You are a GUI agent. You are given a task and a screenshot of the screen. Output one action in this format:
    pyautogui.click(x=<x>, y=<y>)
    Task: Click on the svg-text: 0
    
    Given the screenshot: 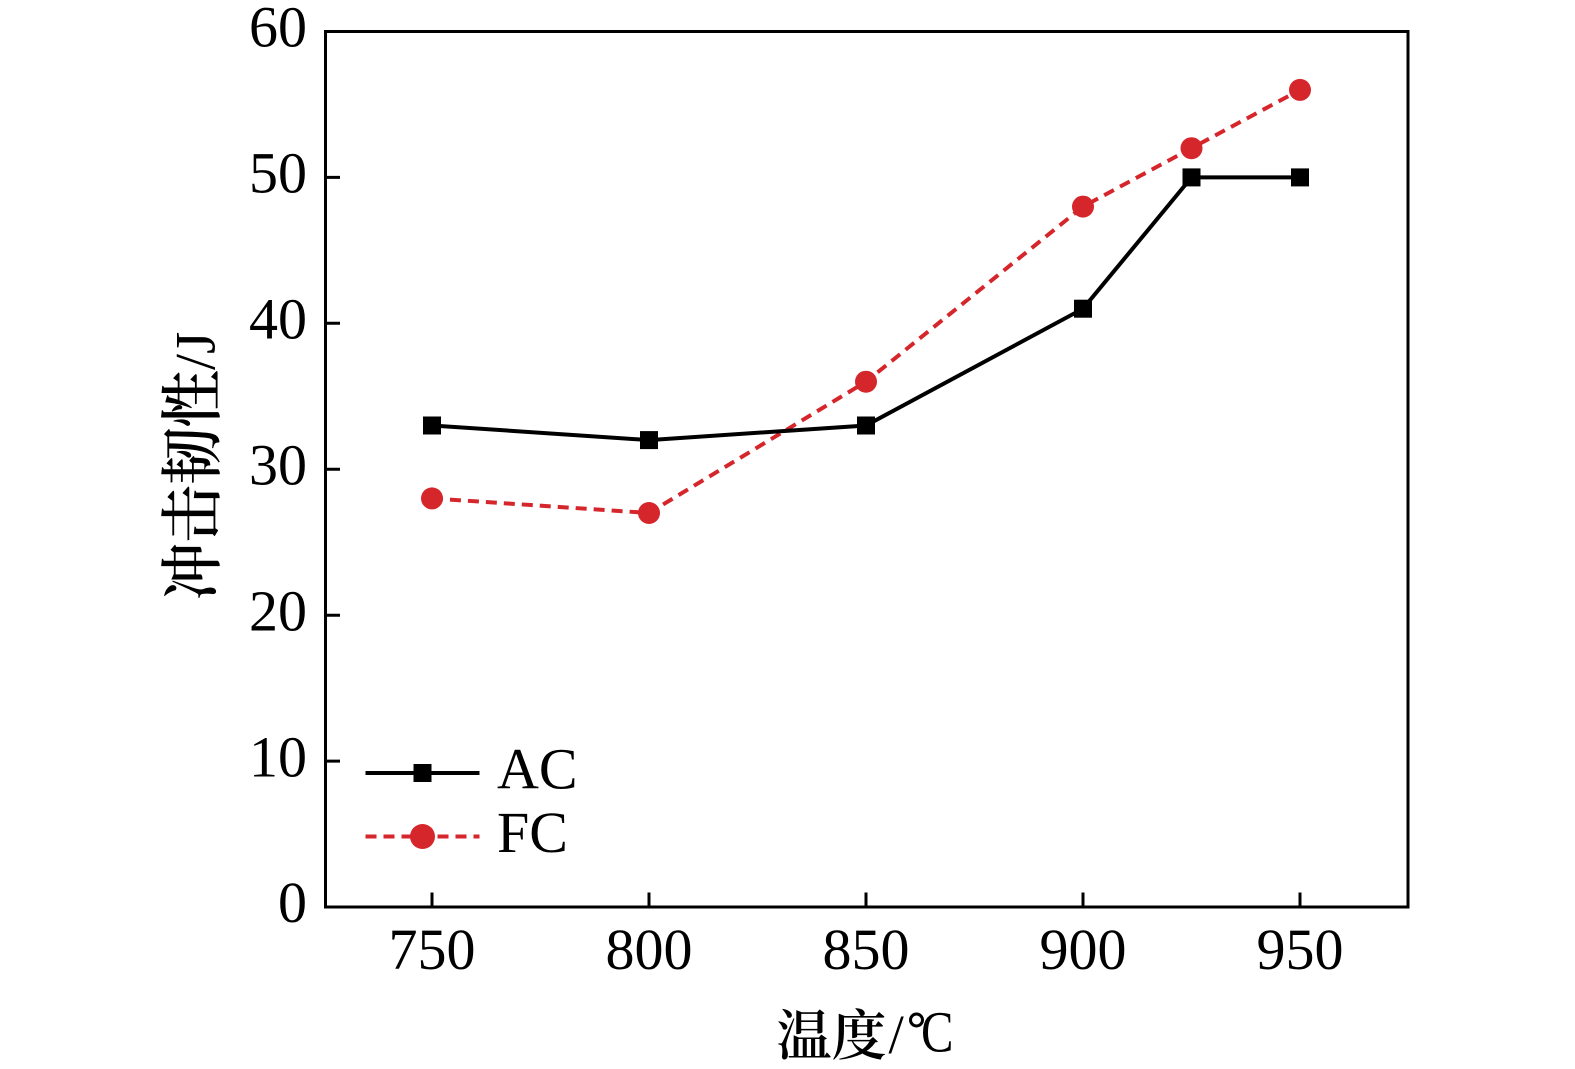 What is the action you would take?
    pyautogui.click(x=292, y=902)
    